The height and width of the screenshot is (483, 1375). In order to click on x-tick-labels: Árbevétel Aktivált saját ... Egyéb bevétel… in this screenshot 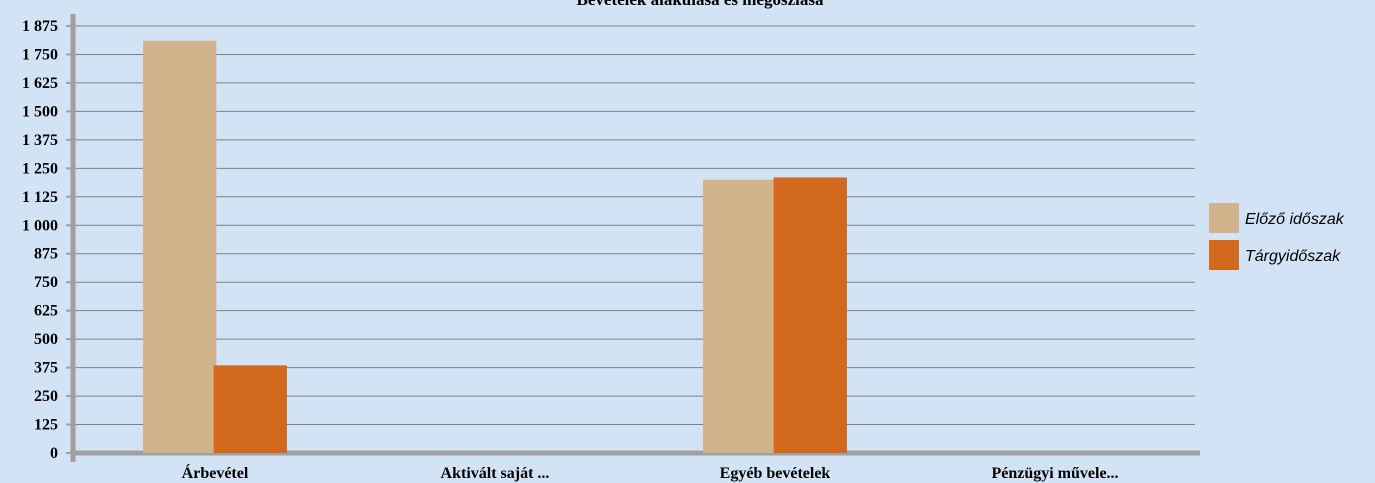, I will do `click(650, 472)`.